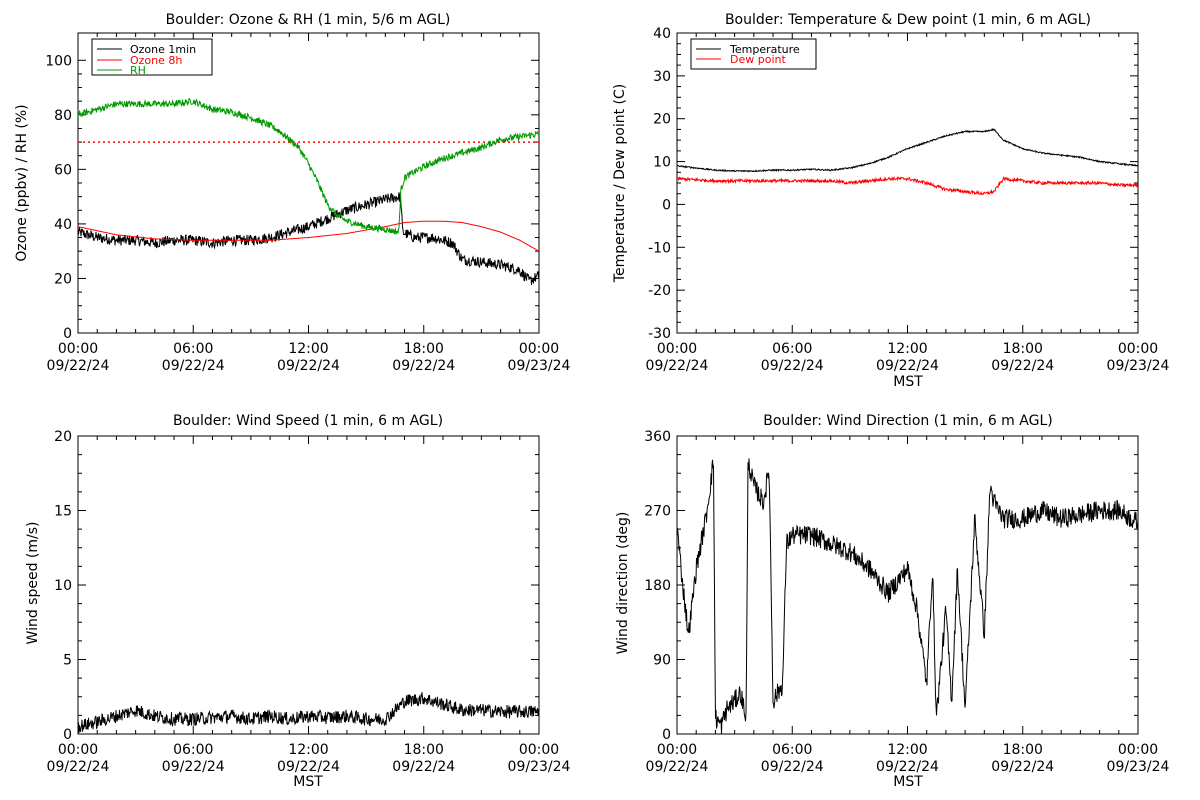 This screenshot has height=800, width=1200. What do you see at coordinates (908, 782) in the screenshot?
I see `wind-direction-xlabel: MST` at bounding box center [908, 782].